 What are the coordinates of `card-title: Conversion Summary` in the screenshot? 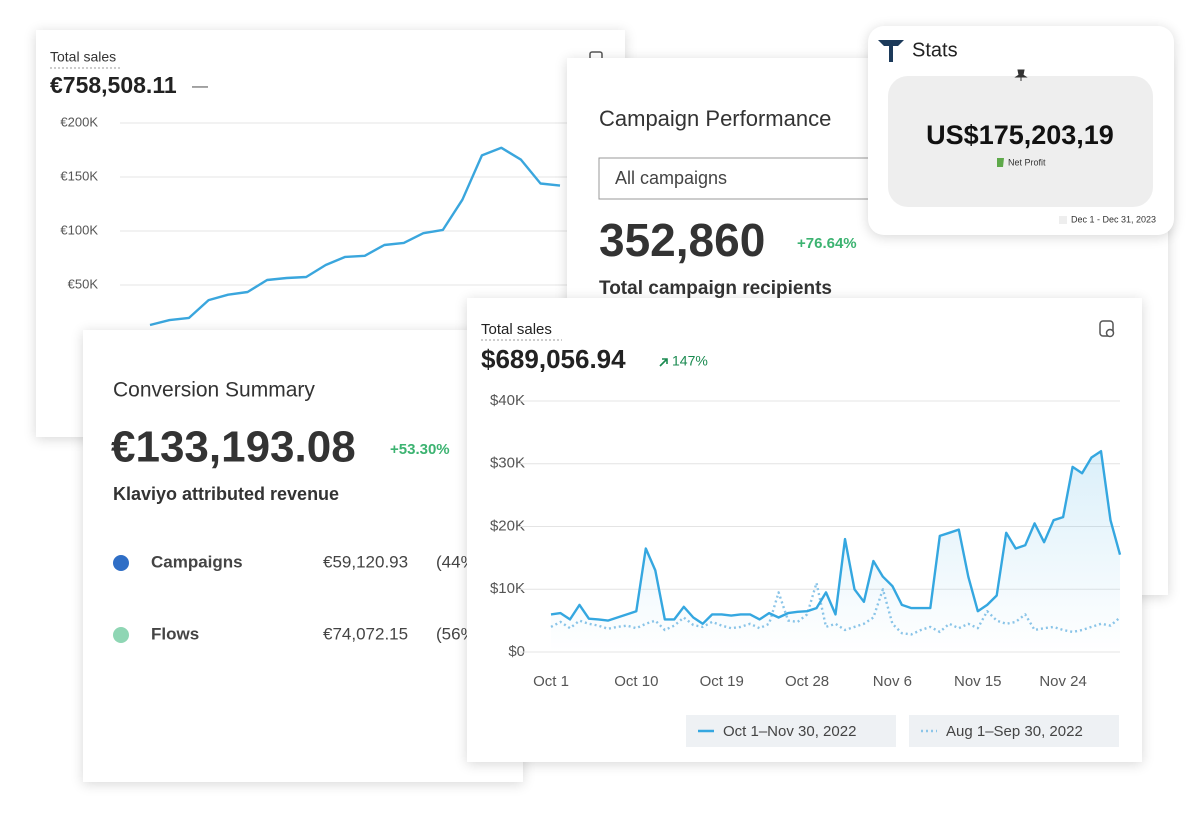 It's located at (214, 390).